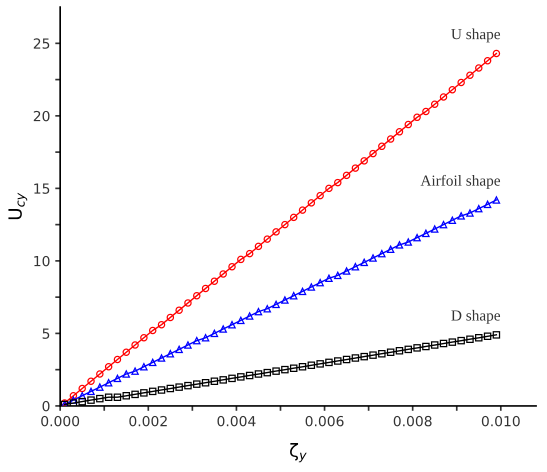 The height and width of the screenshot is (472, 547). What do you see at coordinates (325, 421) in the screenshot?
I see `x-tick-label: 0.006` at bounding box center [325, 421].